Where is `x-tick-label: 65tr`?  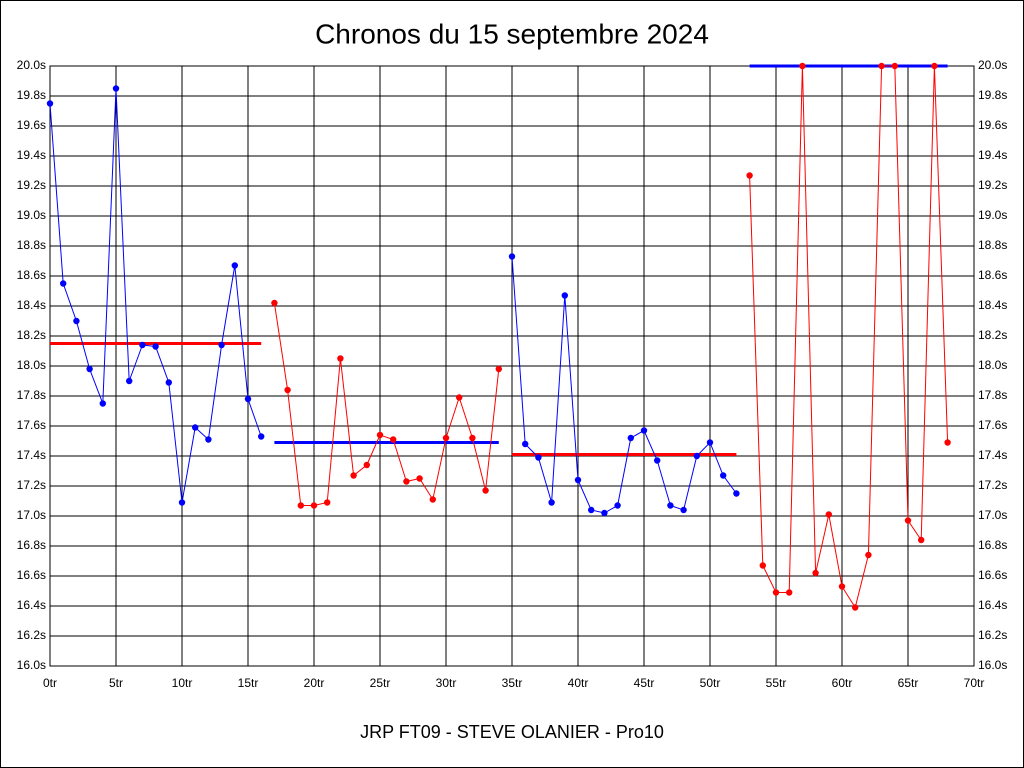 x-tick-label: 65tr is located at coordinates (908, 683).